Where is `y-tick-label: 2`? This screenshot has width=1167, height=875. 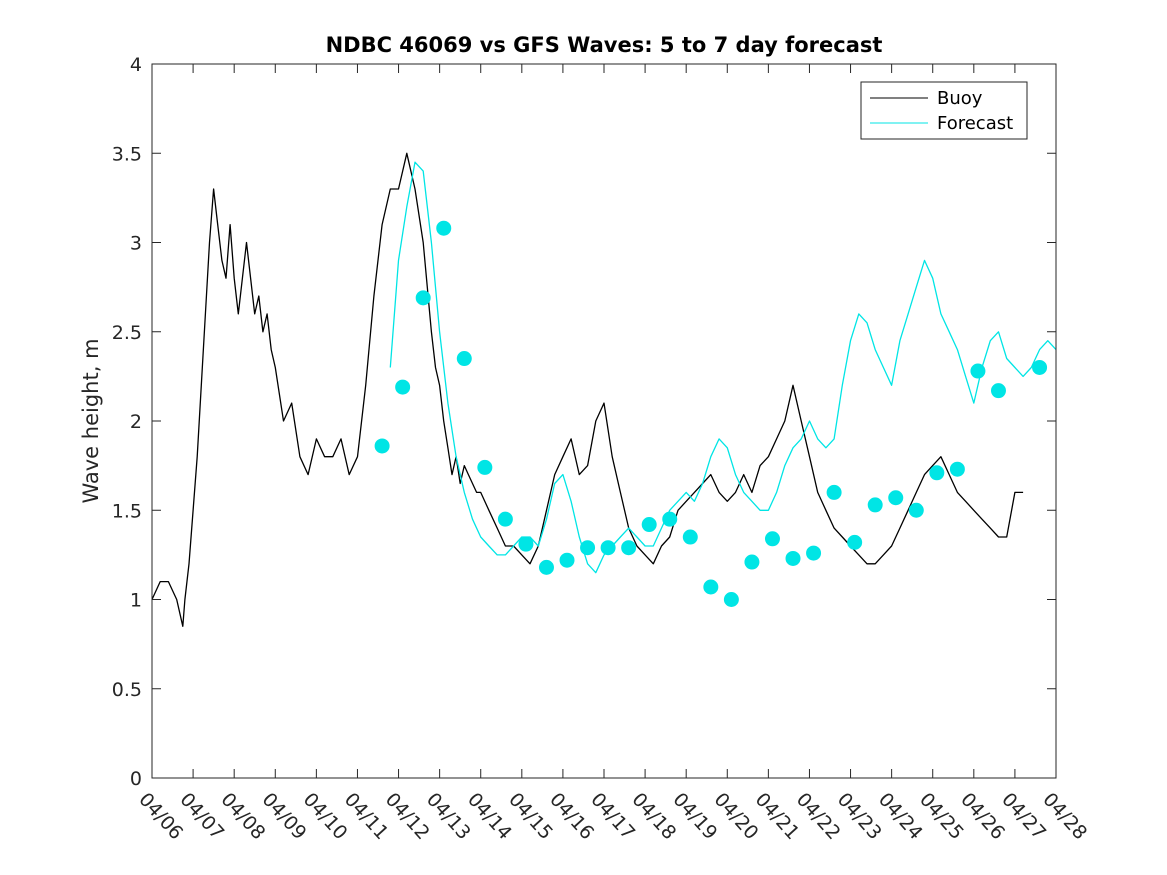
y-tick-label: 2 is located at coordinates (136, 422).